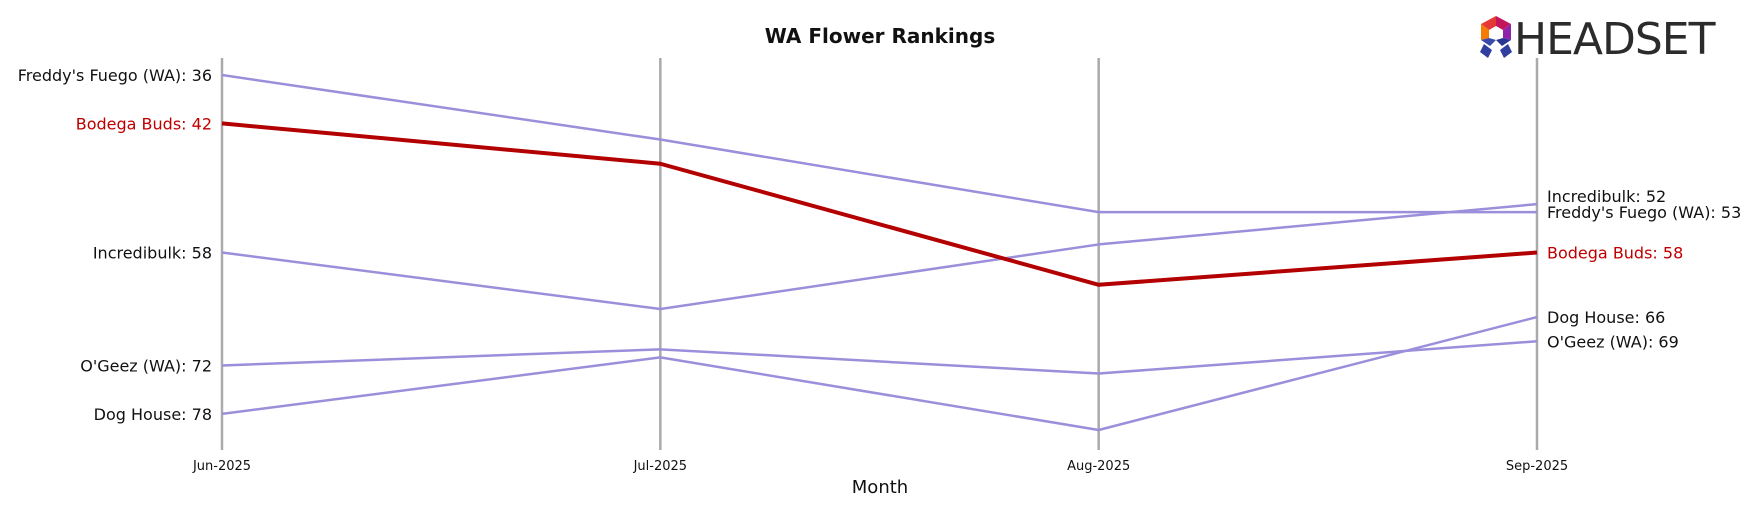 Image resolution: width=1759 pixels, height=507 pixels. I want to click on start-label: O'Geez (WA): 72, so click(146, 365).